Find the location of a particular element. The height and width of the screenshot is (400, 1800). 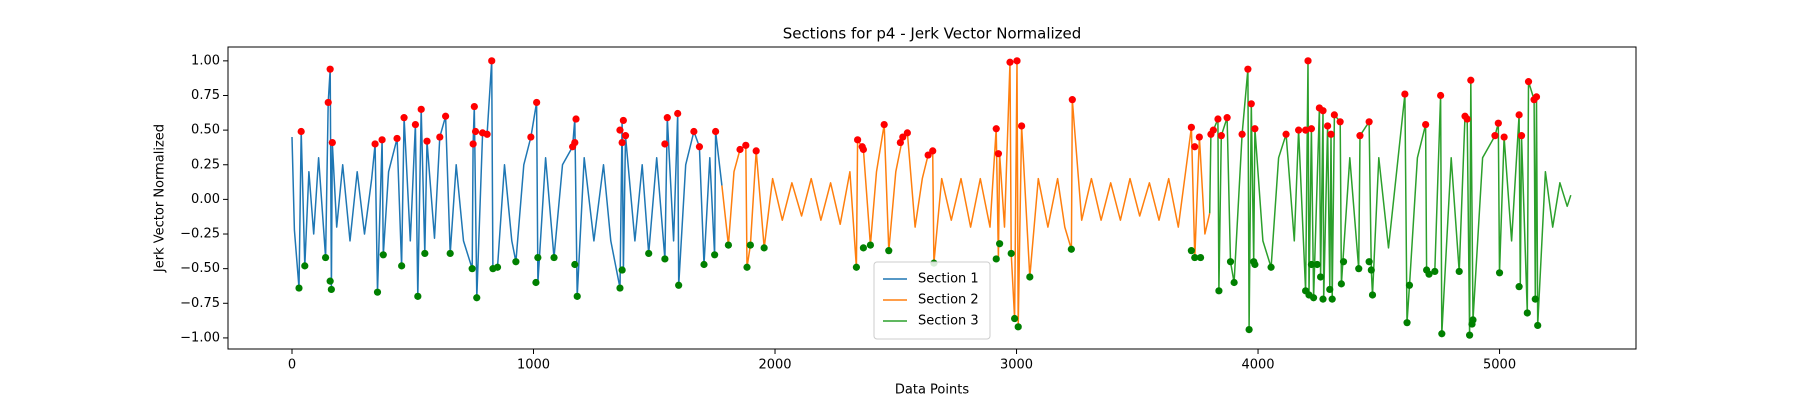

y-axis-label: Jerk Vector Normalized is located at coordinates (160, 198).